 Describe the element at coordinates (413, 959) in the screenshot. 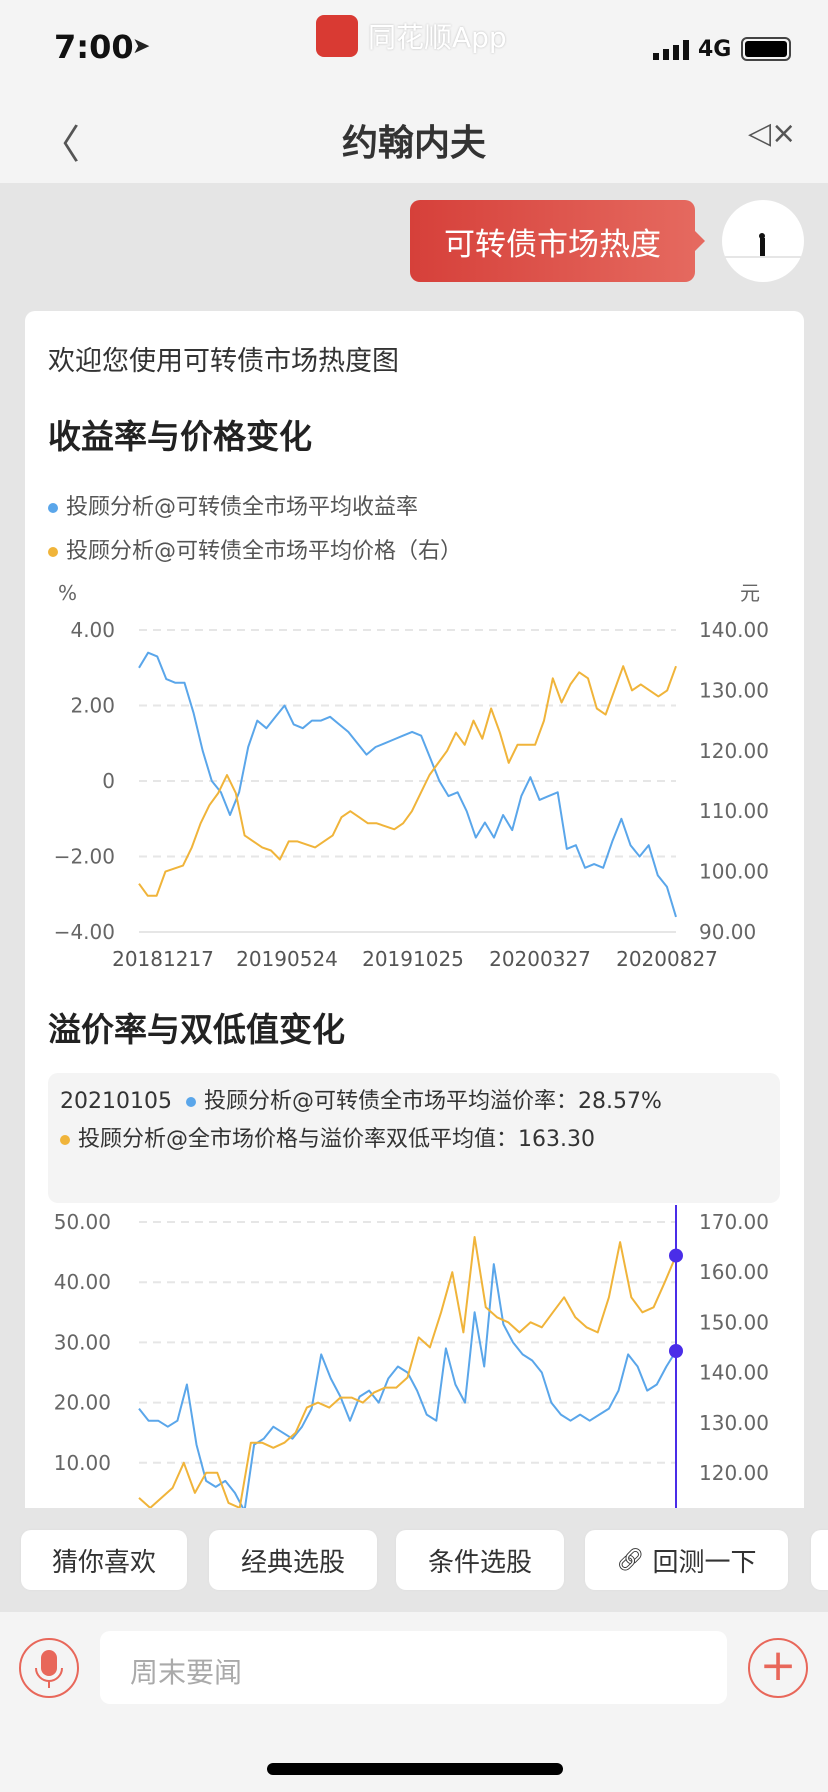

I see `x-tick-label: 20191025` at that location.